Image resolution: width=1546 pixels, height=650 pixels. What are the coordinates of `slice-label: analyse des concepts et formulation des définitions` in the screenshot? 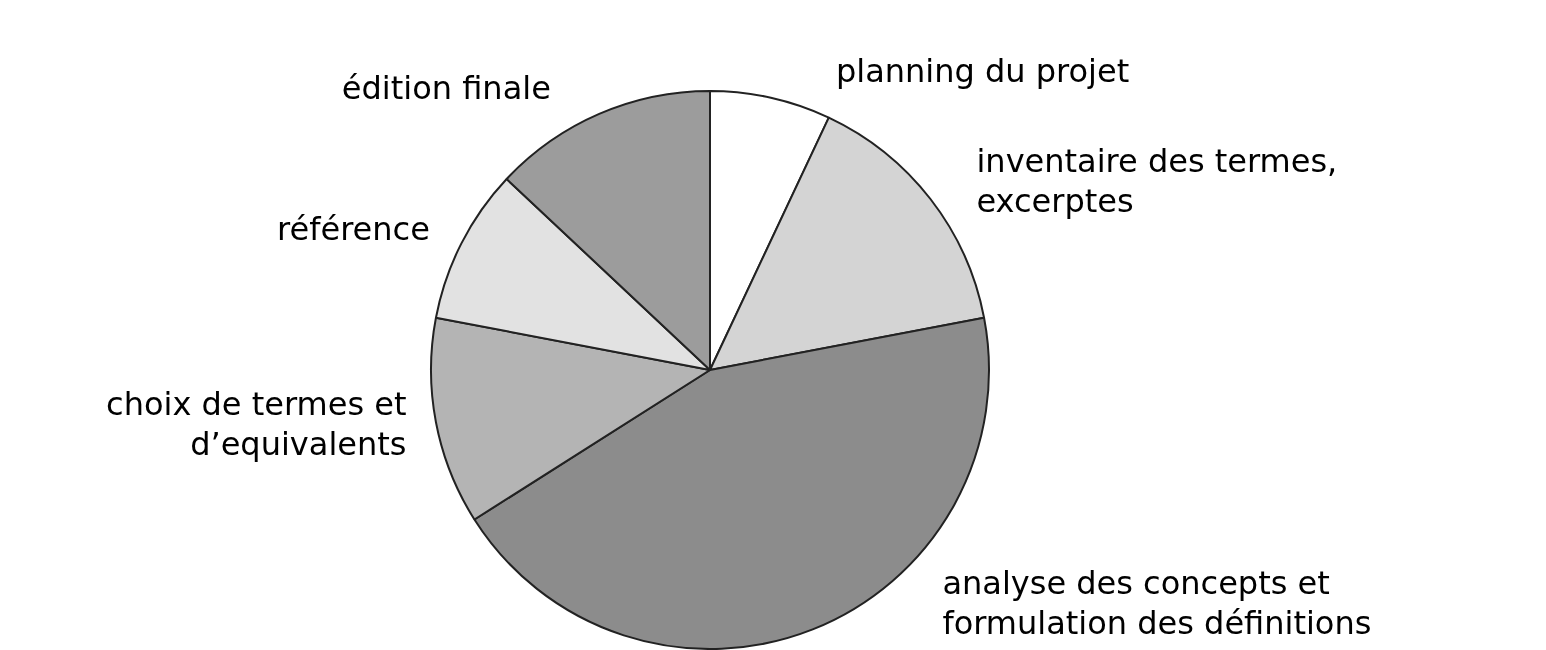 It's located at (1157, 603).